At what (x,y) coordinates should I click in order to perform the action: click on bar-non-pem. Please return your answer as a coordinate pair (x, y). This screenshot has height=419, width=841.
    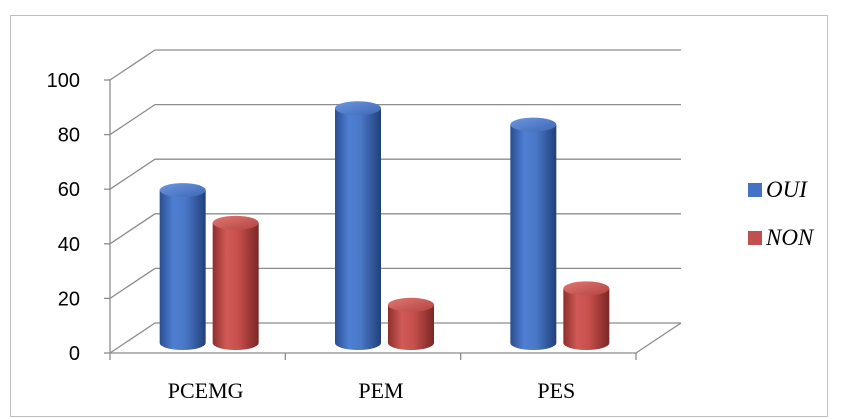
    Looking at the image, I should click on (411, 323).